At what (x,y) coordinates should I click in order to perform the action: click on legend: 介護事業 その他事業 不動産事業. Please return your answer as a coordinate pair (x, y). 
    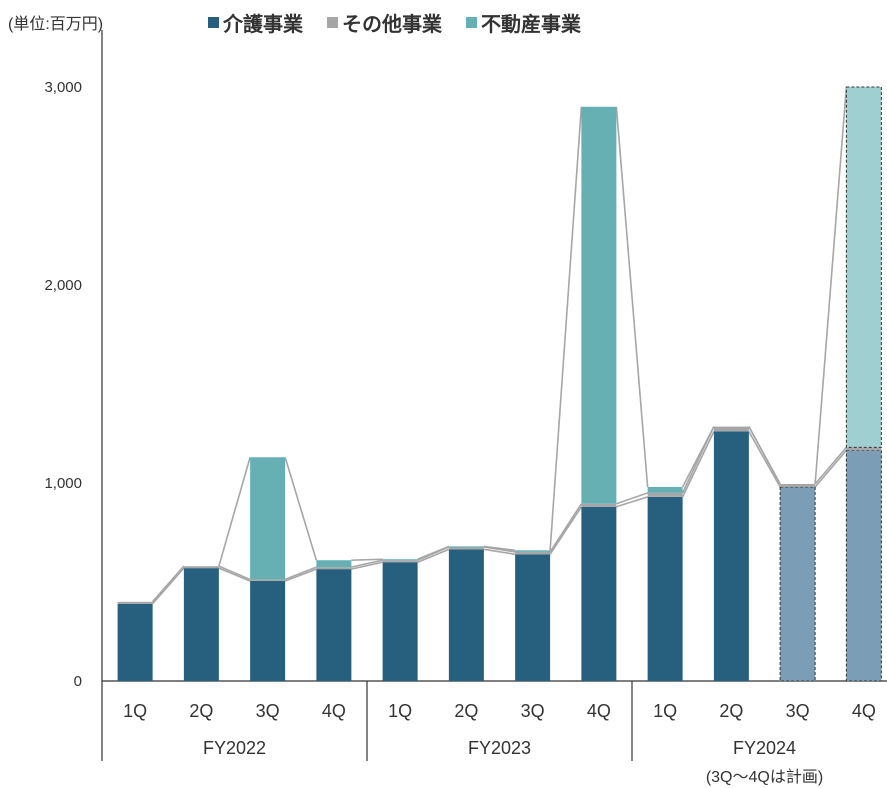
    Looking at the image, I should click on (394, 22).